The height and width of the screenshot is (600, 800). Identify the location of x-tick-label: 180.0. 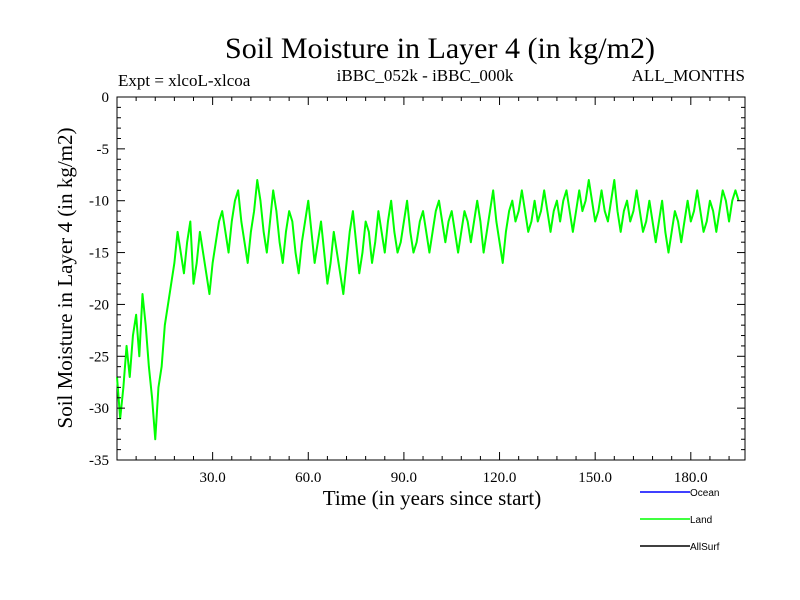
(691, 478).